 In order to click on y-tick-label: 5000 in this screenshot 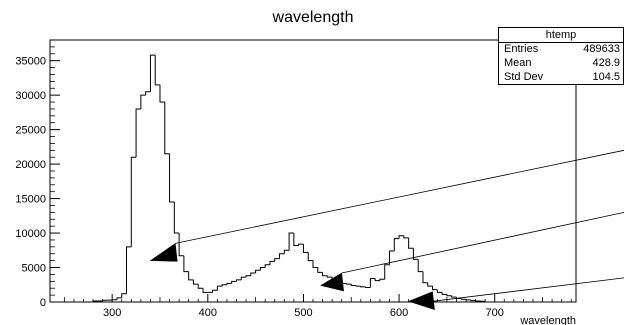, I will do `click(34, 269)`.